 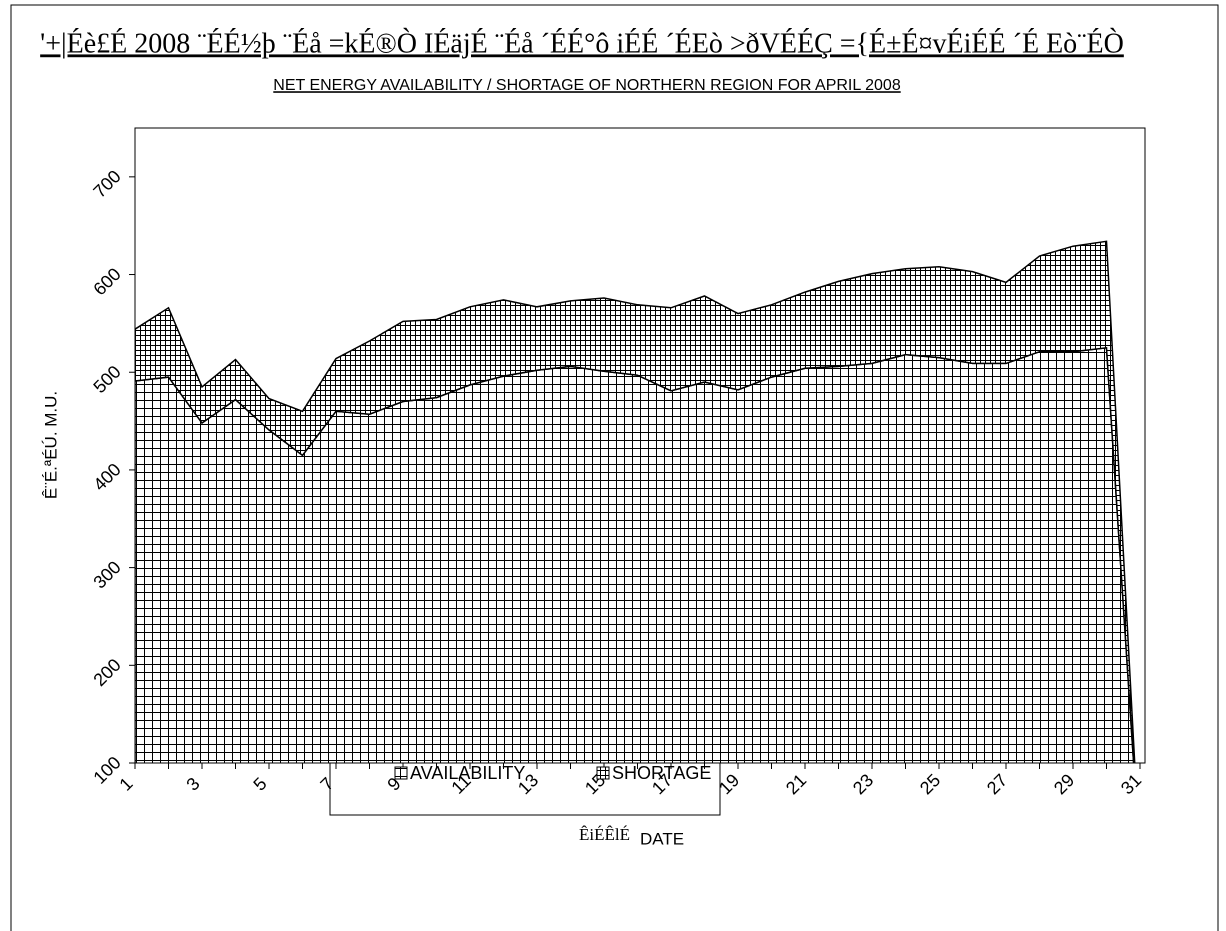 What do you see at coordinates (1131, 784) in the screenshot?
I see `x-tick-label: 31` at bounding box center [1131, 784].